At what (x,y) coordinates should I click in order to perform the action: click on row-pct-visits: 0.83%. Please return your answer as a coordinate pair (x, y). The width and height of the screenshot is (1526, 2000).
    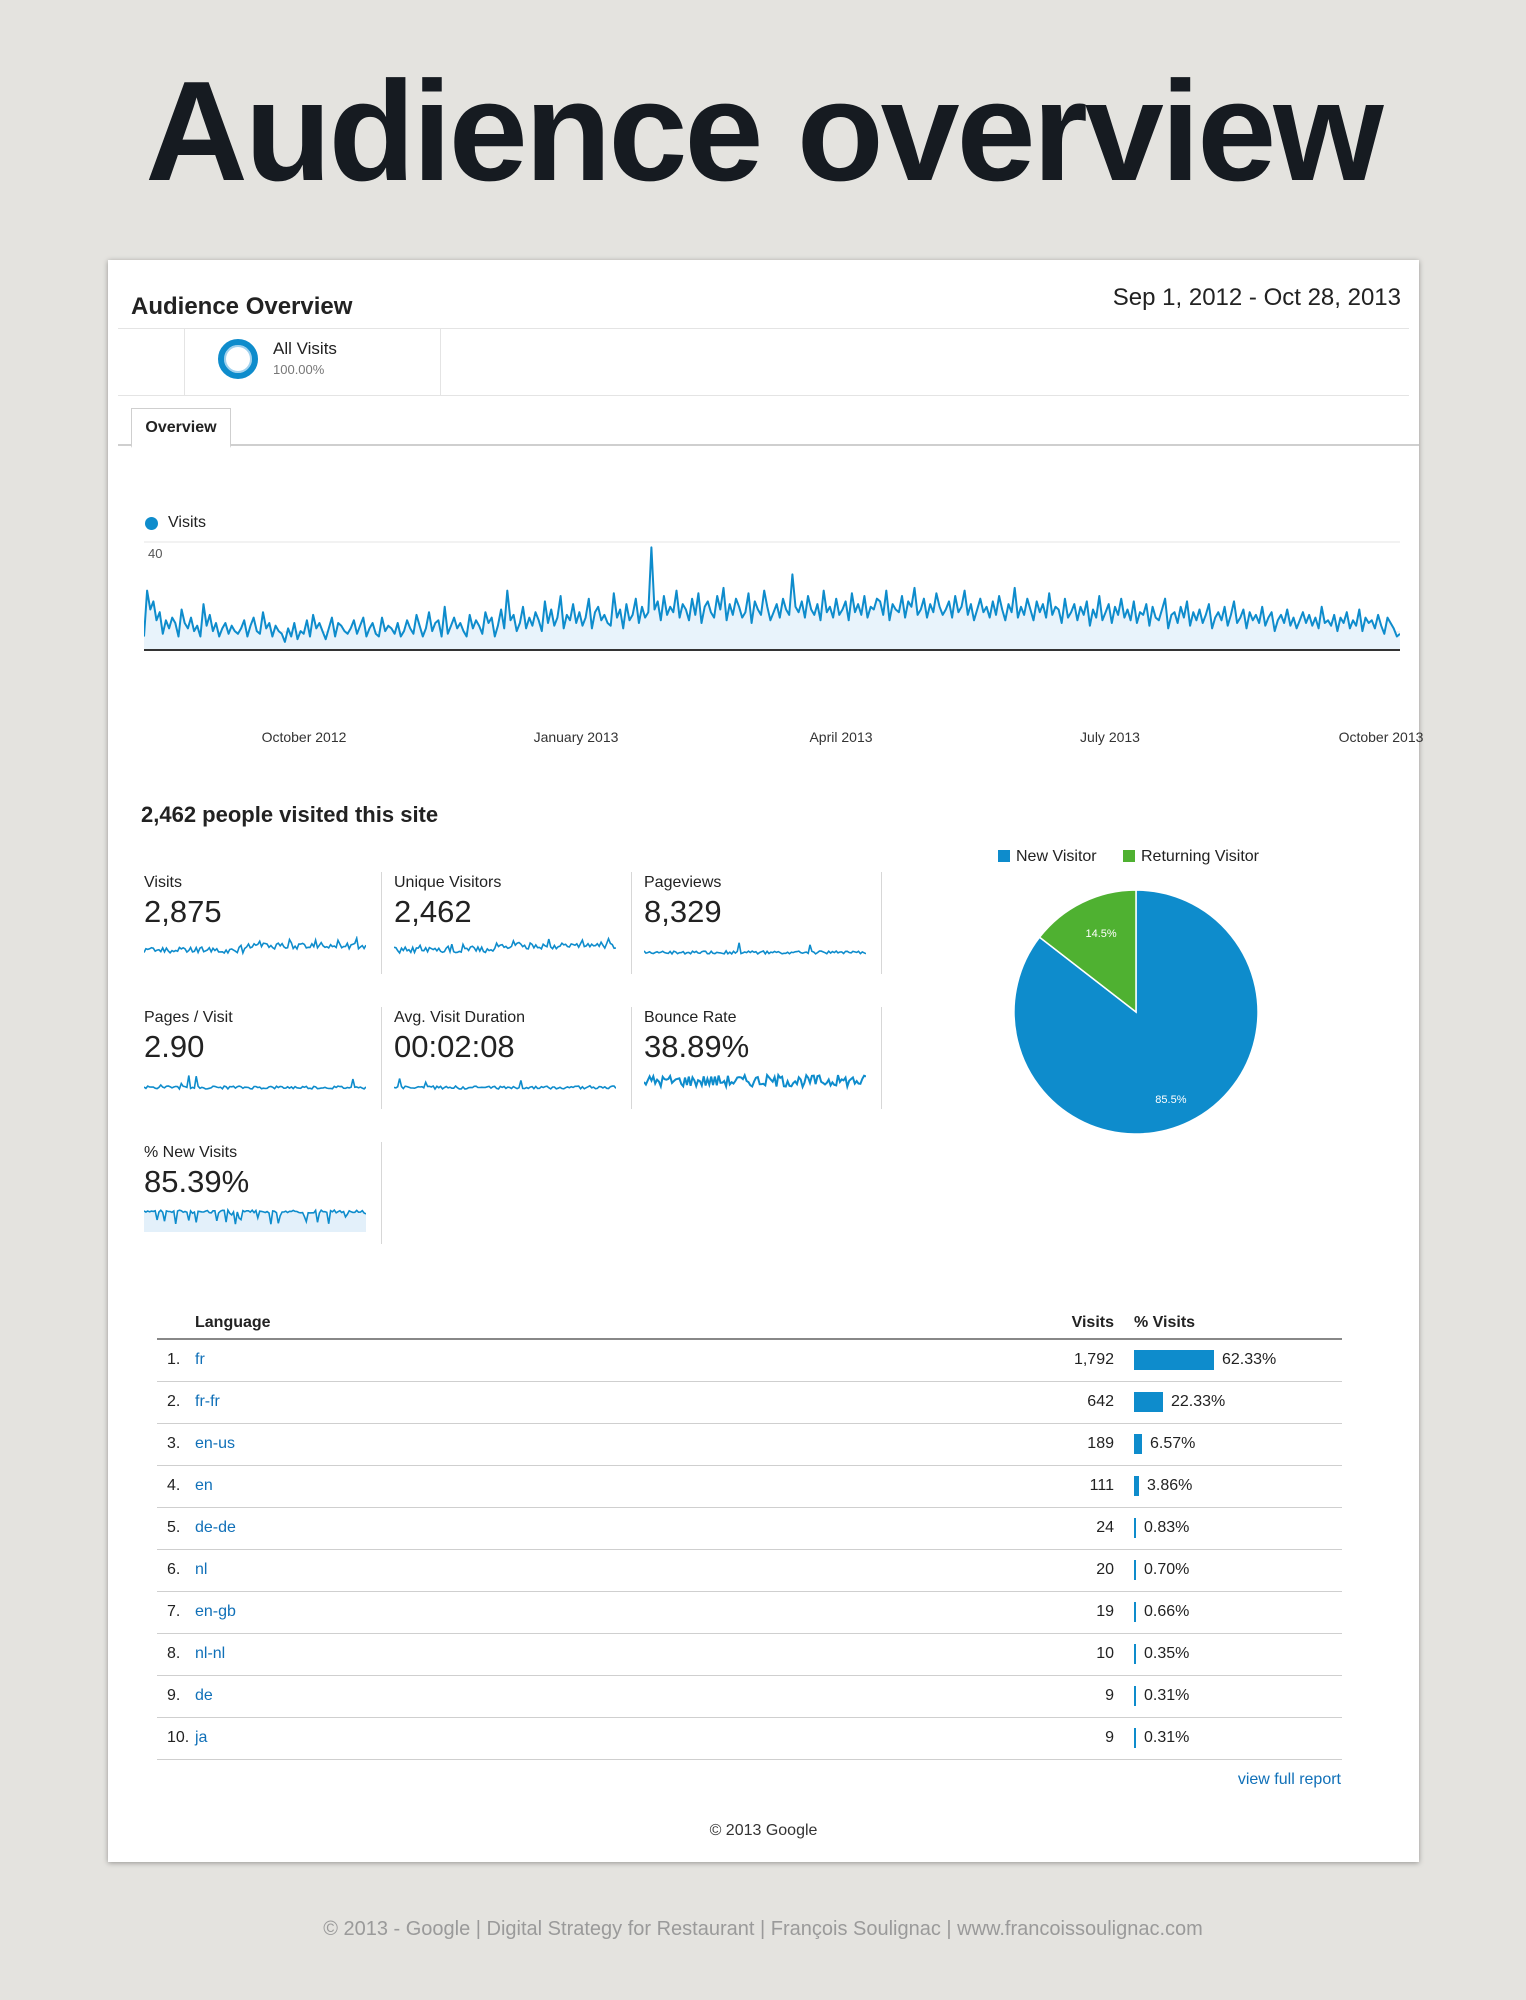
    Looking at the image, I should click on (1238, 1528).